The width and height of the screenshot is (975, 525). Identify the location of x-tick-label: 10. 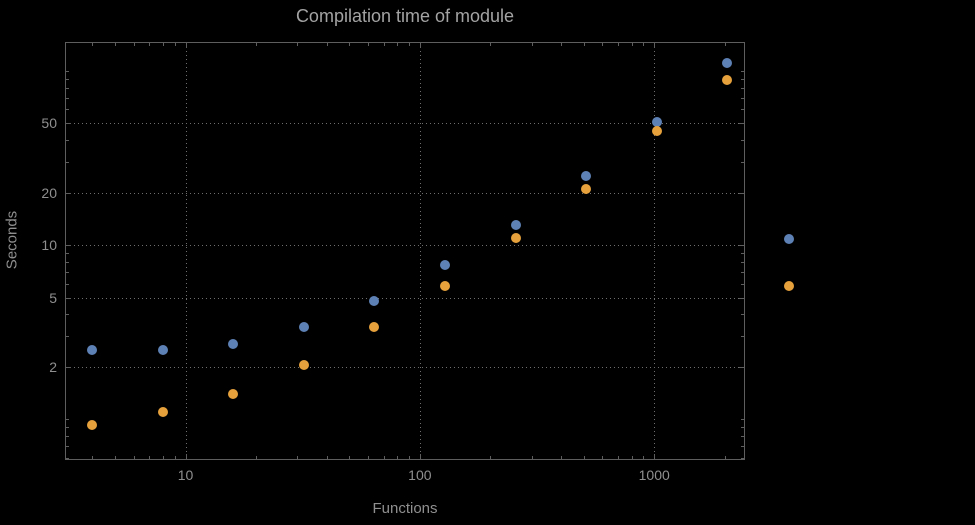
(185, 475).